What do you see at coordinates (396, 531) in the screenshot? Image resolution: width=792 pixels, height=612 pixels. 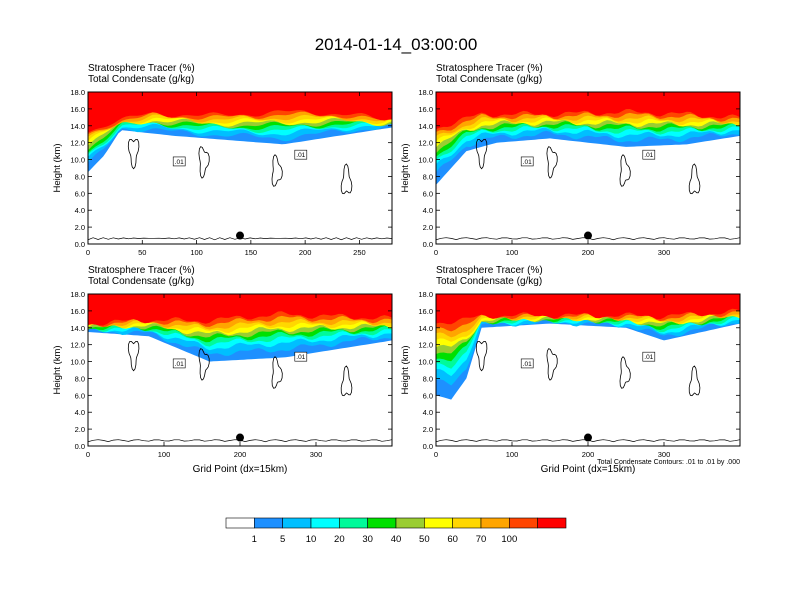 I see `colorbar: 1 5 10 20 30 40 50 60 70 100` at bounding box center [396, 531].